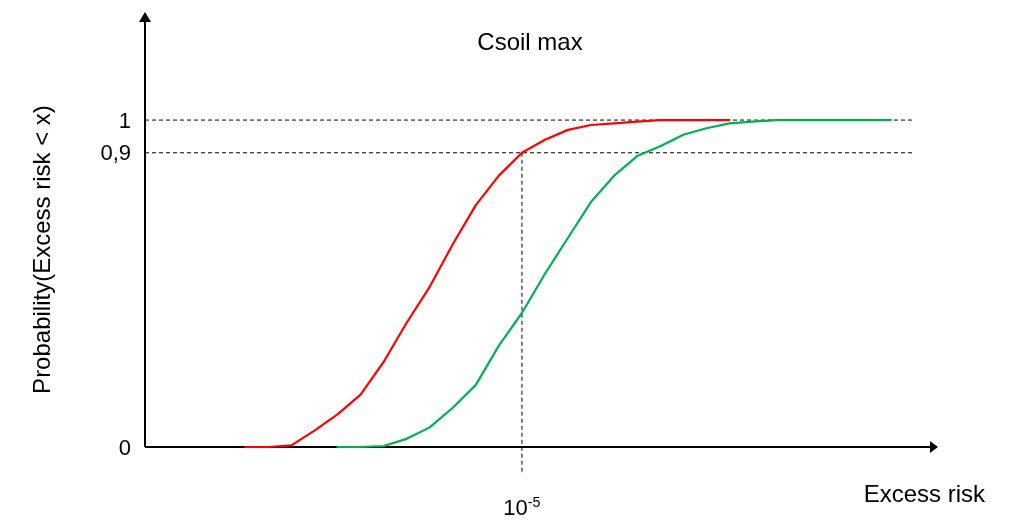  What do you see at coordinates (522, 507) in the screenshot?
I see `x-tick-label: 10$^{-5}$` at bounding box center [522, 507].